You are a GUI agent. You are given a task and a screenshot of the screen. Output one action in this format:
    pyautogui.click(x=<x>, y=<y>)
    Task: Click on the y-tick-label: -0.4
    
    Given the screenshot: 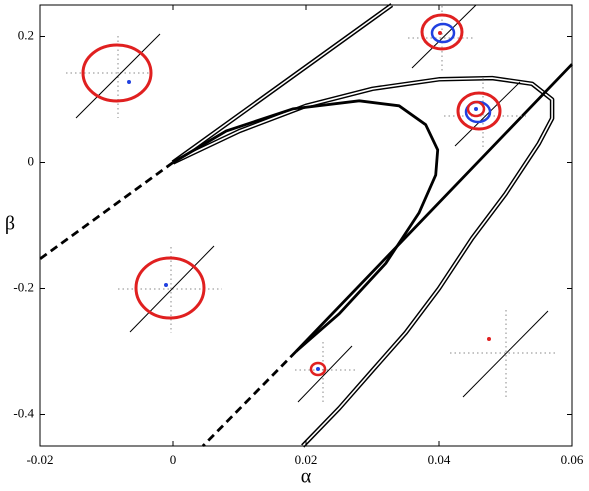 What is the action you would take?
    pyautogui.click(x=23, y=412)
    